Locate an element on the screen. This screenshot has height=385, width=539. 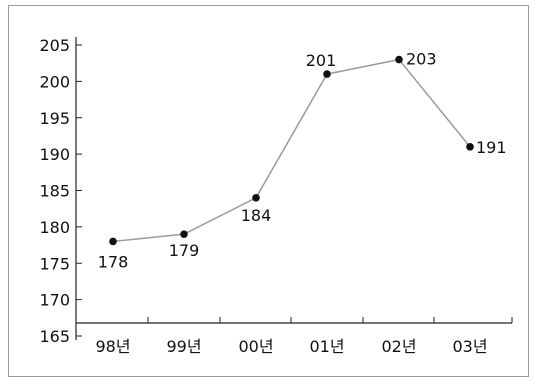
x-tick-label: 01년 is located at coordinates (326, 346).